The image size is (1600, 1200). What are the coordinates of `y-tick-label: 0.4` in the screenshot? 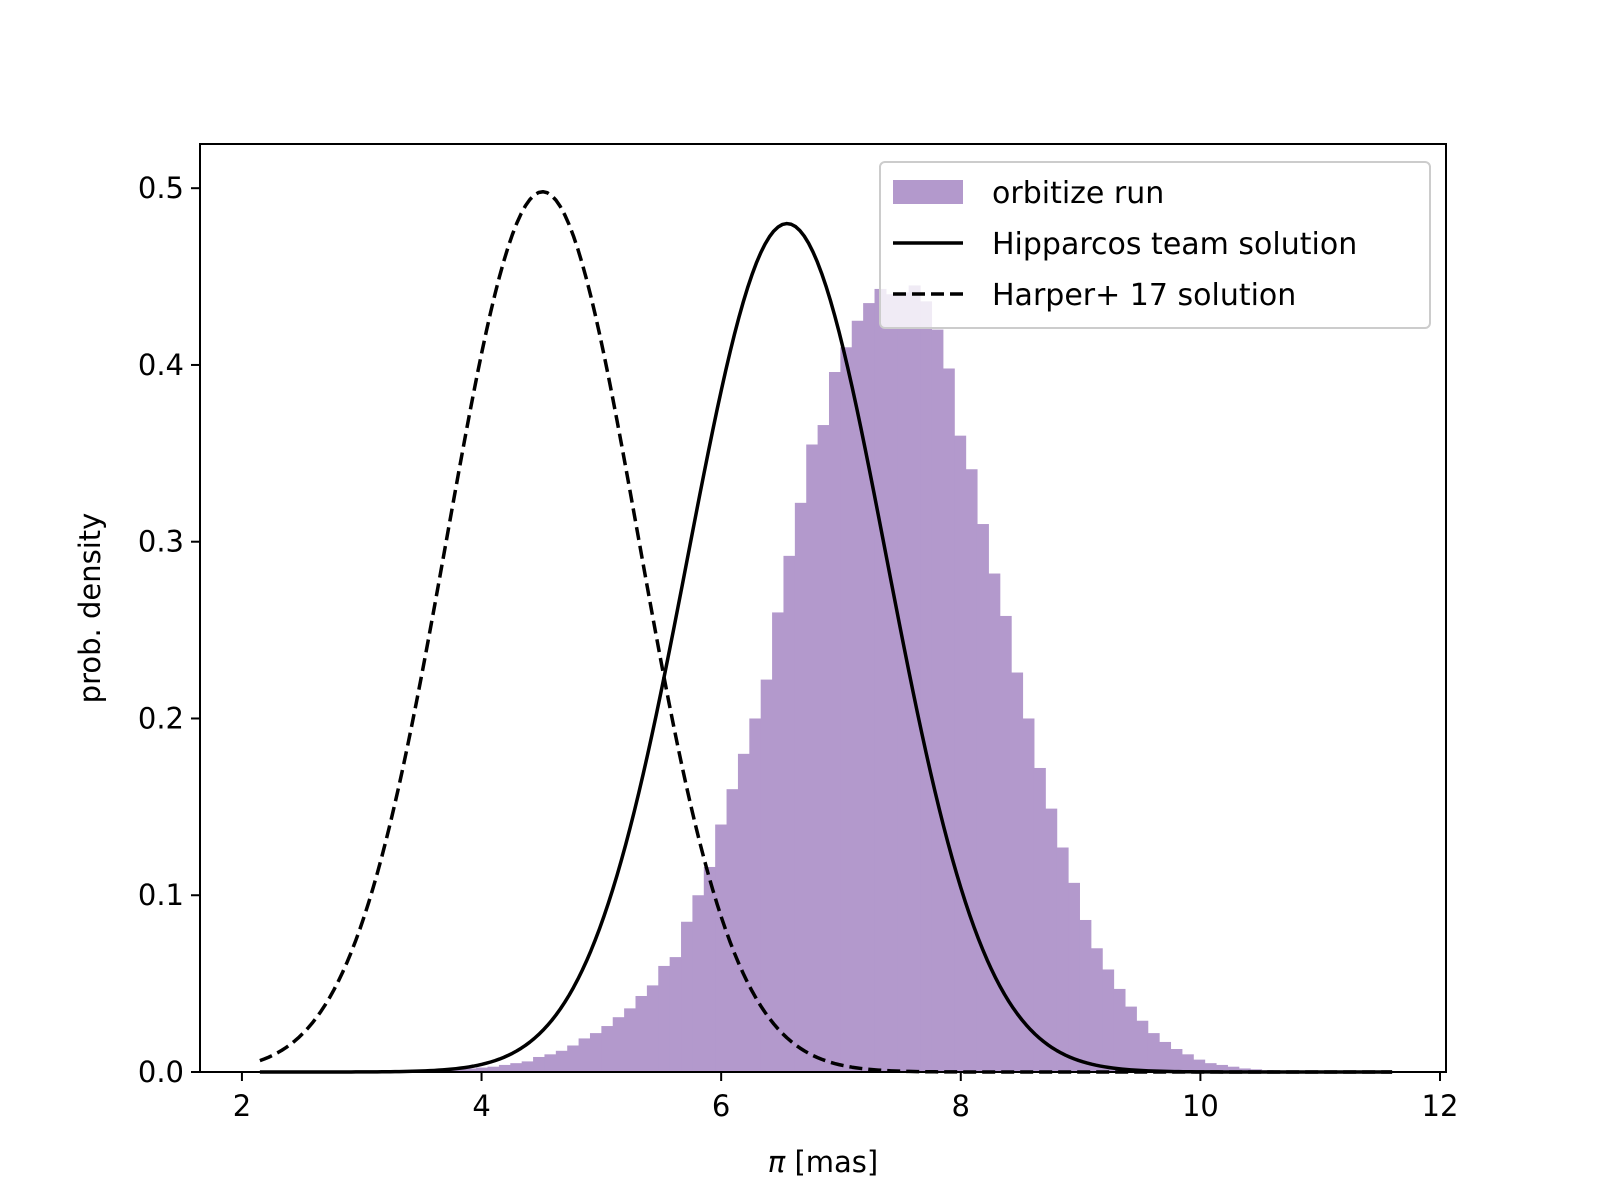 It's located at (161, 365).